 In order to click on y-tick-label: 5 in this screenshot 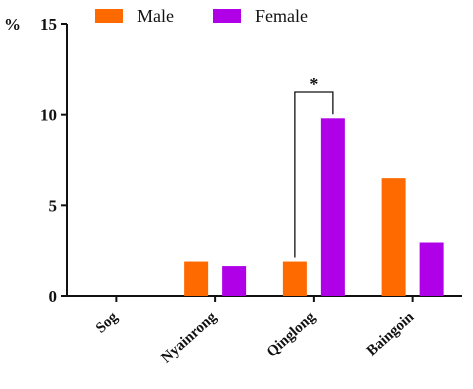, I will do `click(53, 205)`.